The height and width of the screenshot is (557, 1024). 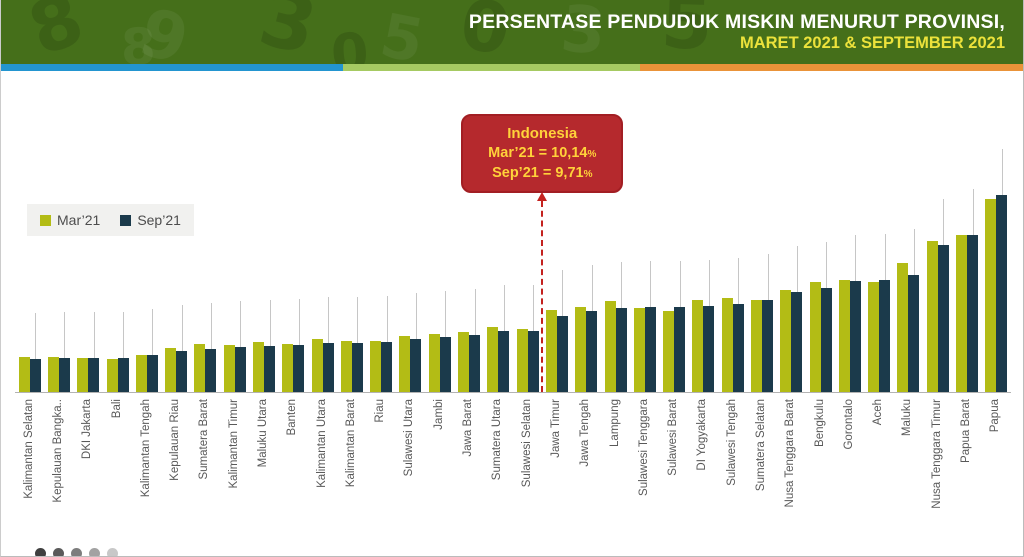 I want to click on decor-digit: 5, so click(x=402, y=32).